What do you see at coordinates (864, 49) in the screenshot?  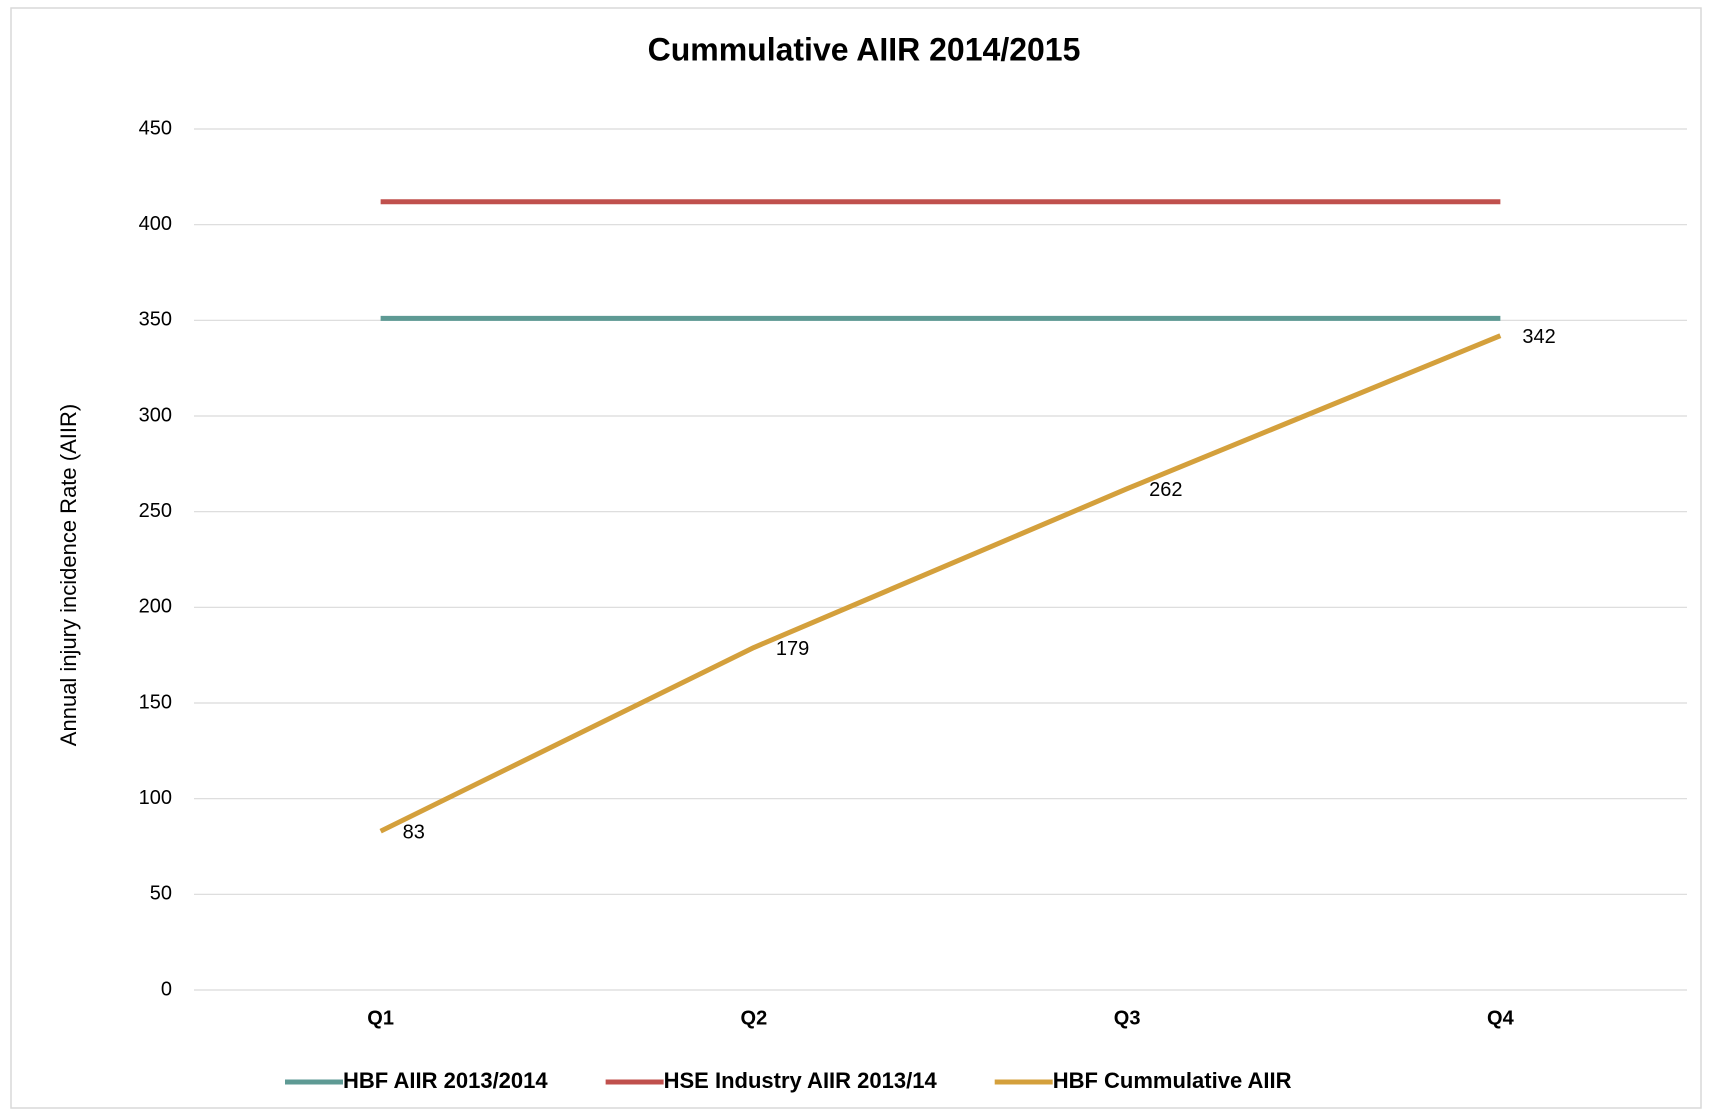 I see `chart-title: Cummulative AIIR 2014/2015` at bounding box center [864, 49].